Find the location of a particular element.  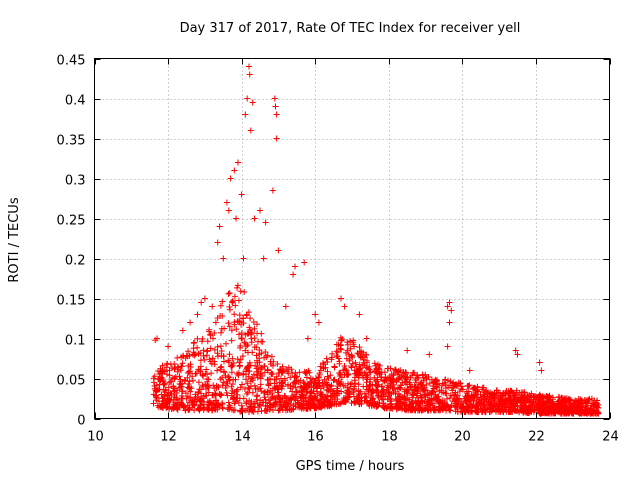

x-tick-label: 10 is located at coordinates (95, 437).